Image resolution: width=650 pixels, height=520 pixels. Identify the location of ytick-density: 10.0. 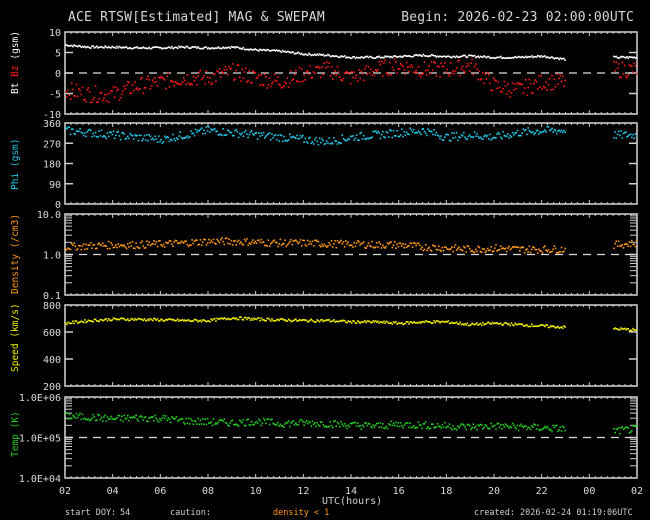
(49, 215).